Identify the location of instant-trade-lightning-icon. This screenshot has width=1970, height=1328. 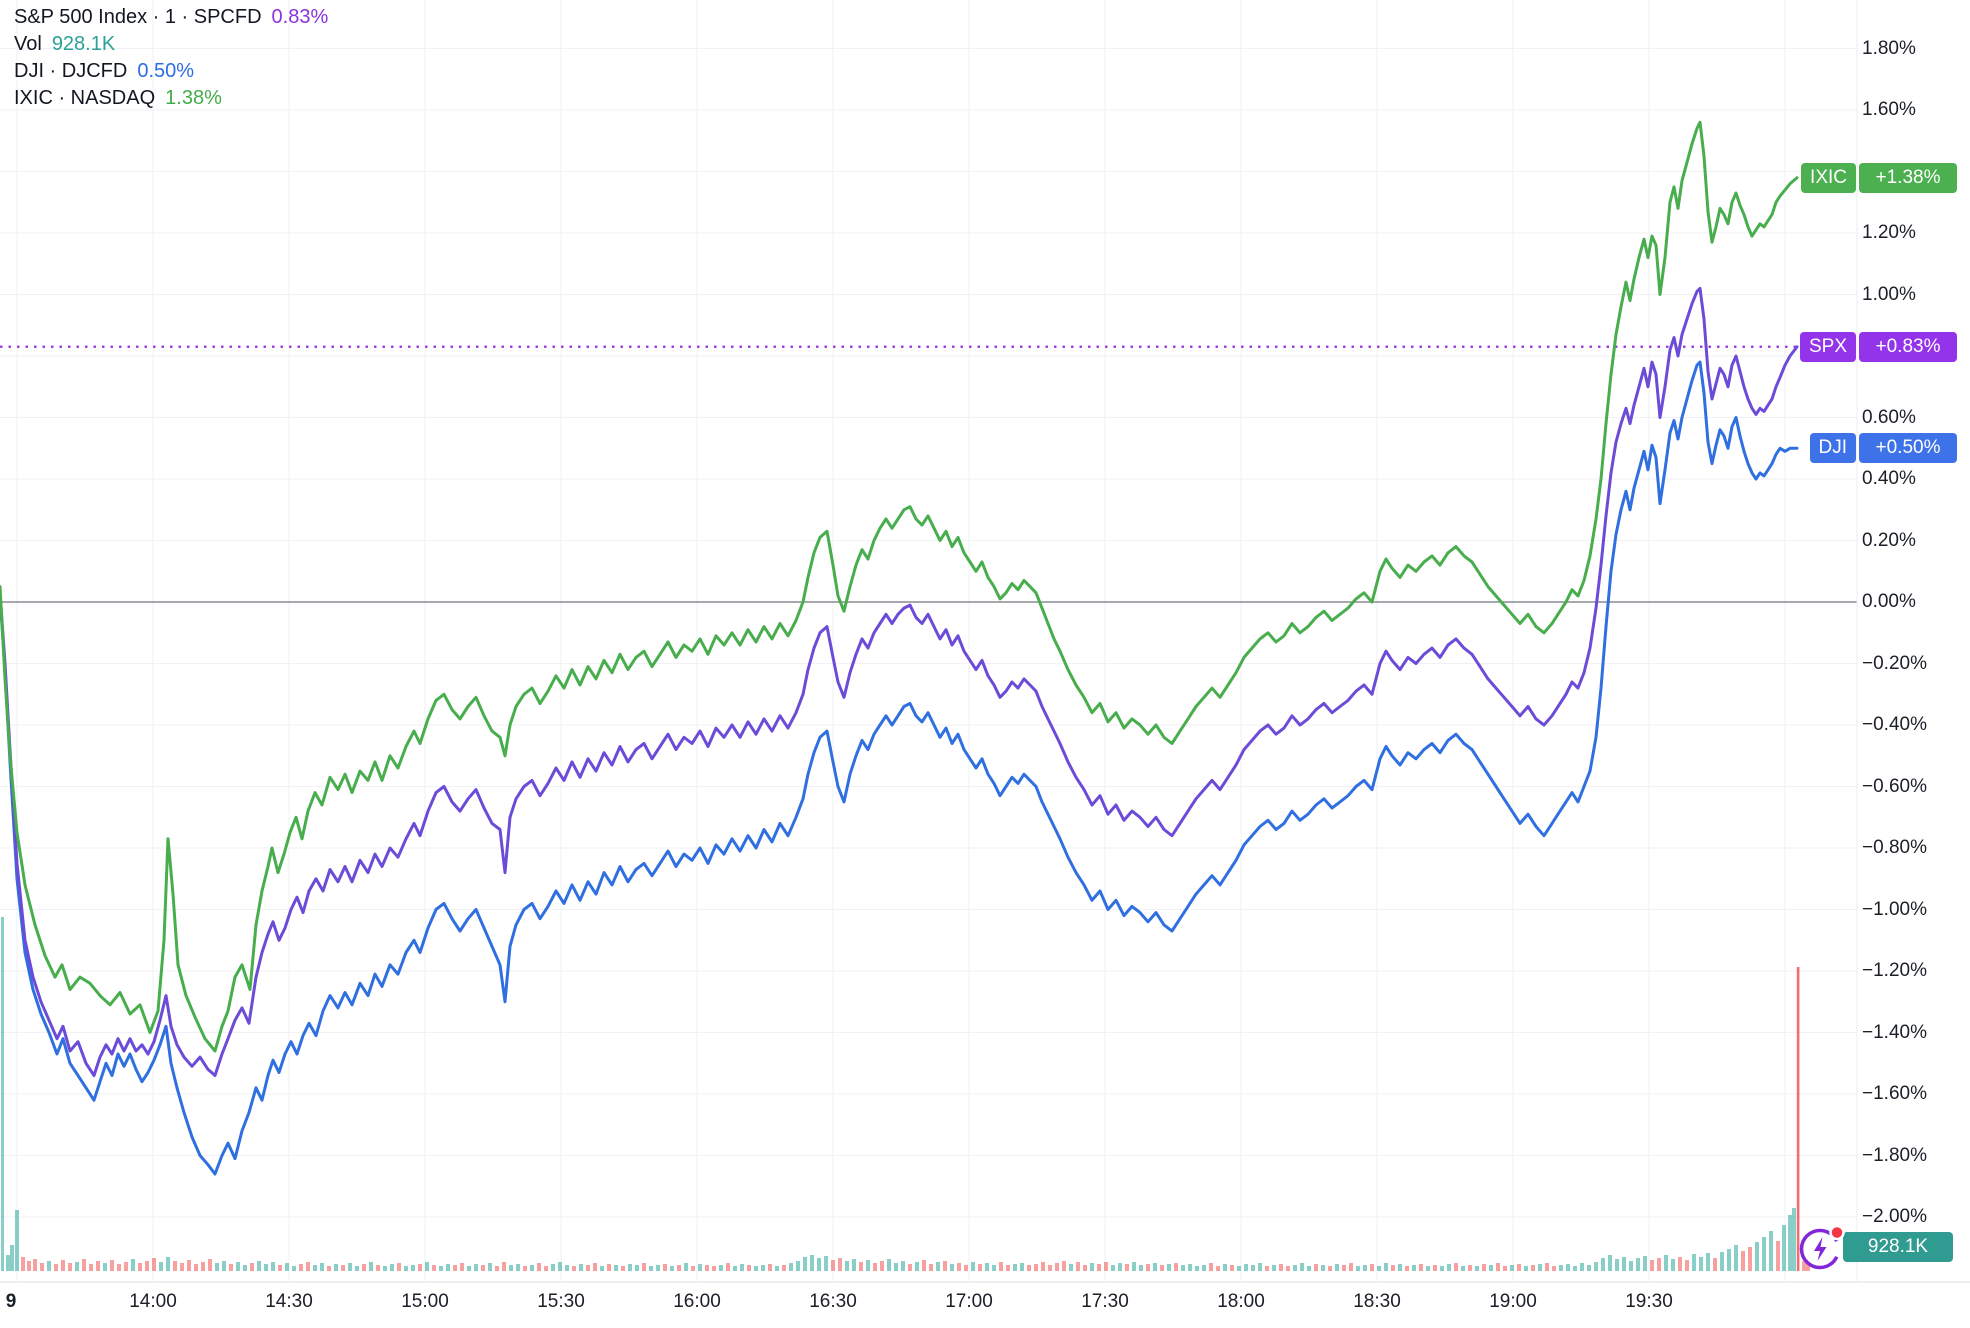
(1822, 1249).